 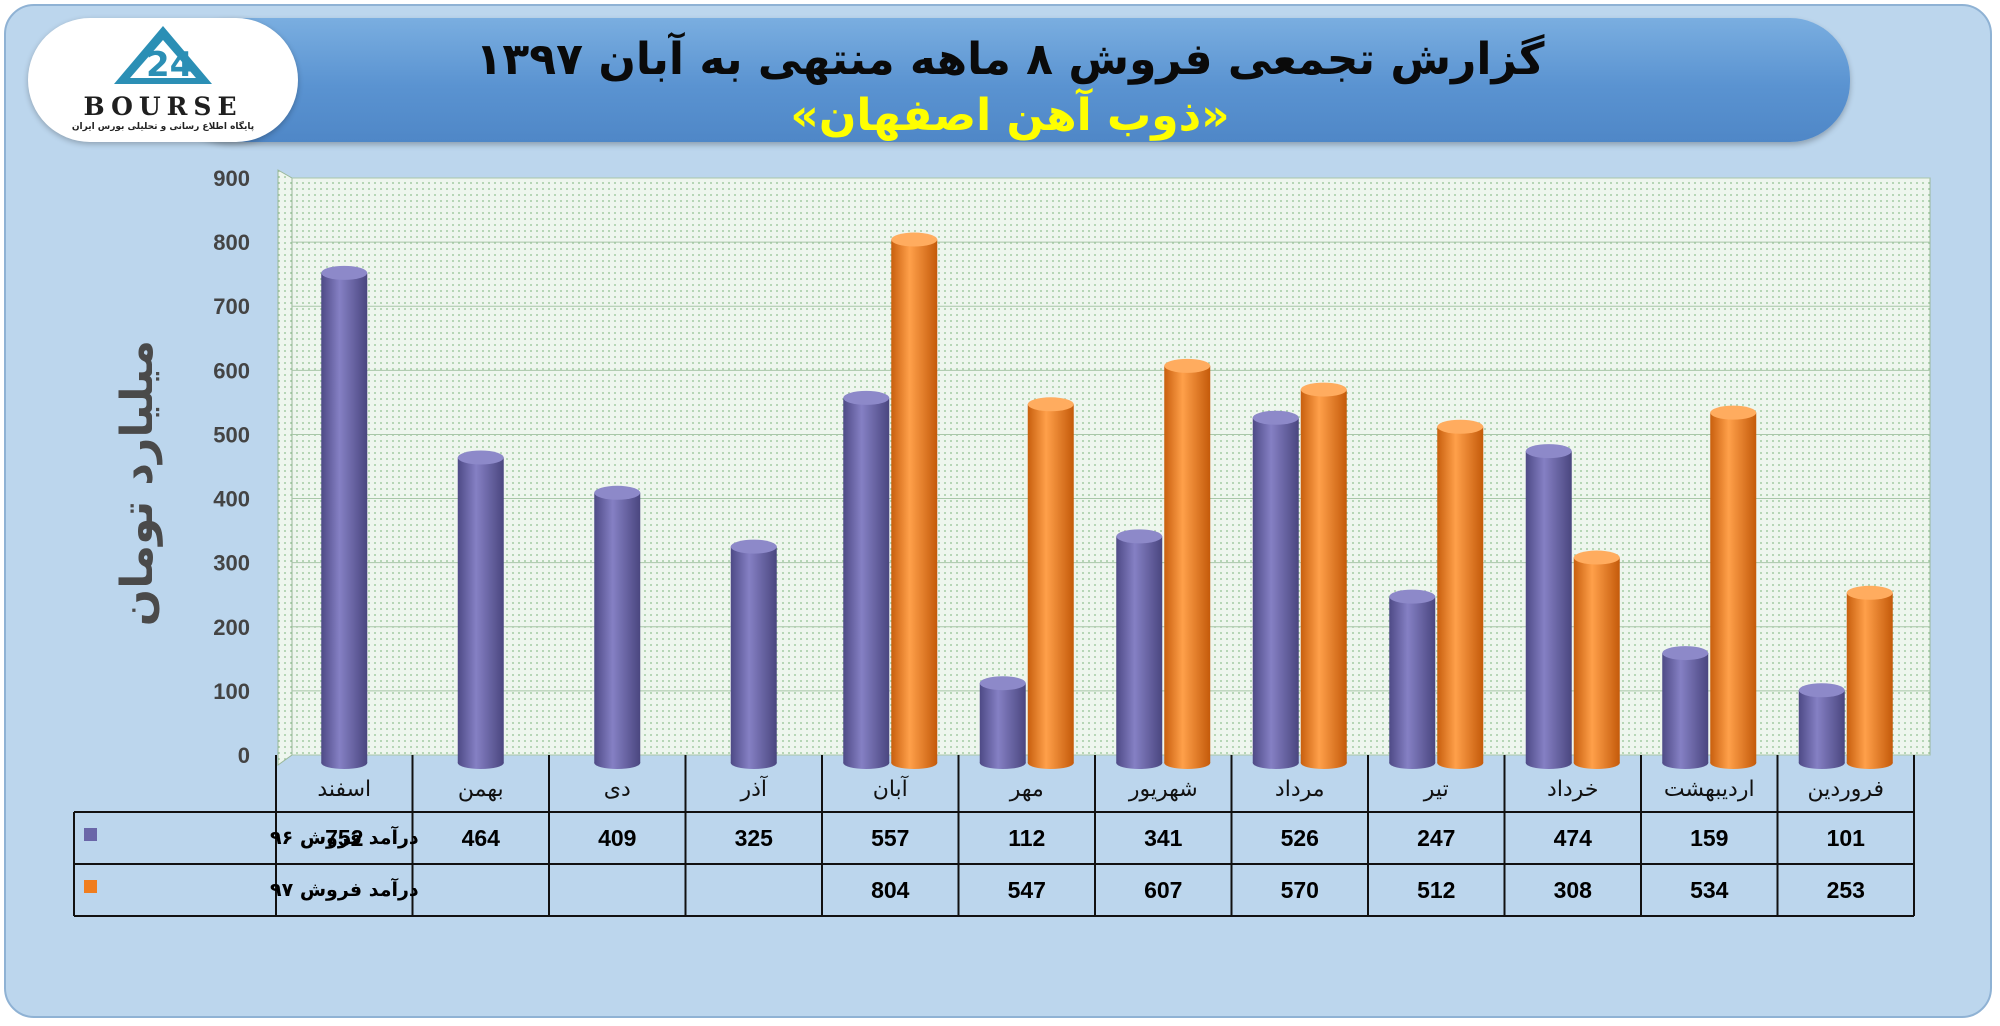 What do you see at coordinates (231, 691) in the screenshot?
I see `y-tick-label: 100` at bounding box center [231, 691].